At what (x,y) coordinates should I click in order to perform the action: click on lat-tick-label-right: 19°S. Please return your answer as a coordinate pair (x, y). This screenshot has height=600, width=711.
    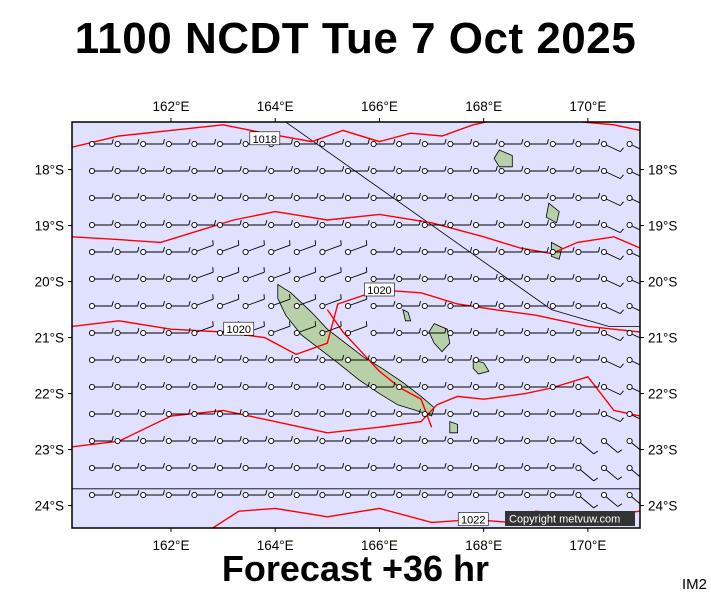
    Looking at the image, I should click on (662, 226).